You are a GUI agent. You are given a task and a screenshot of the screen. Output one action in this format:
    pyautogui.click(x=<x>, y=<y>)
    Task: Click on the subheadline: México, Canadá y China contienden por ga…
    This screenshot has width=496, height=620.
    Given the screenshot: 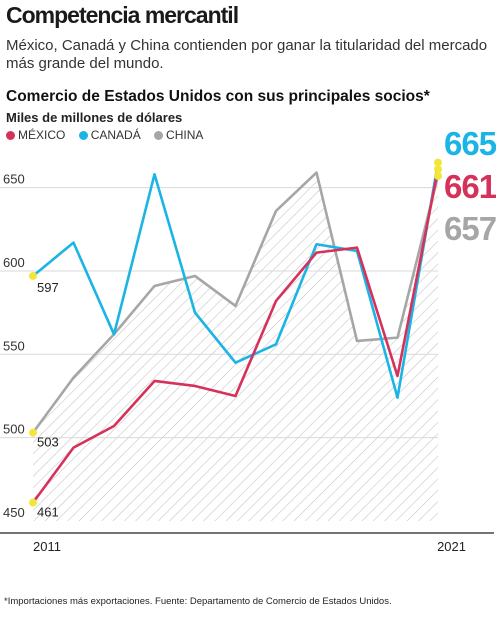 What is the action you would take?
    pyautogui.click(x=247, y=54)
    